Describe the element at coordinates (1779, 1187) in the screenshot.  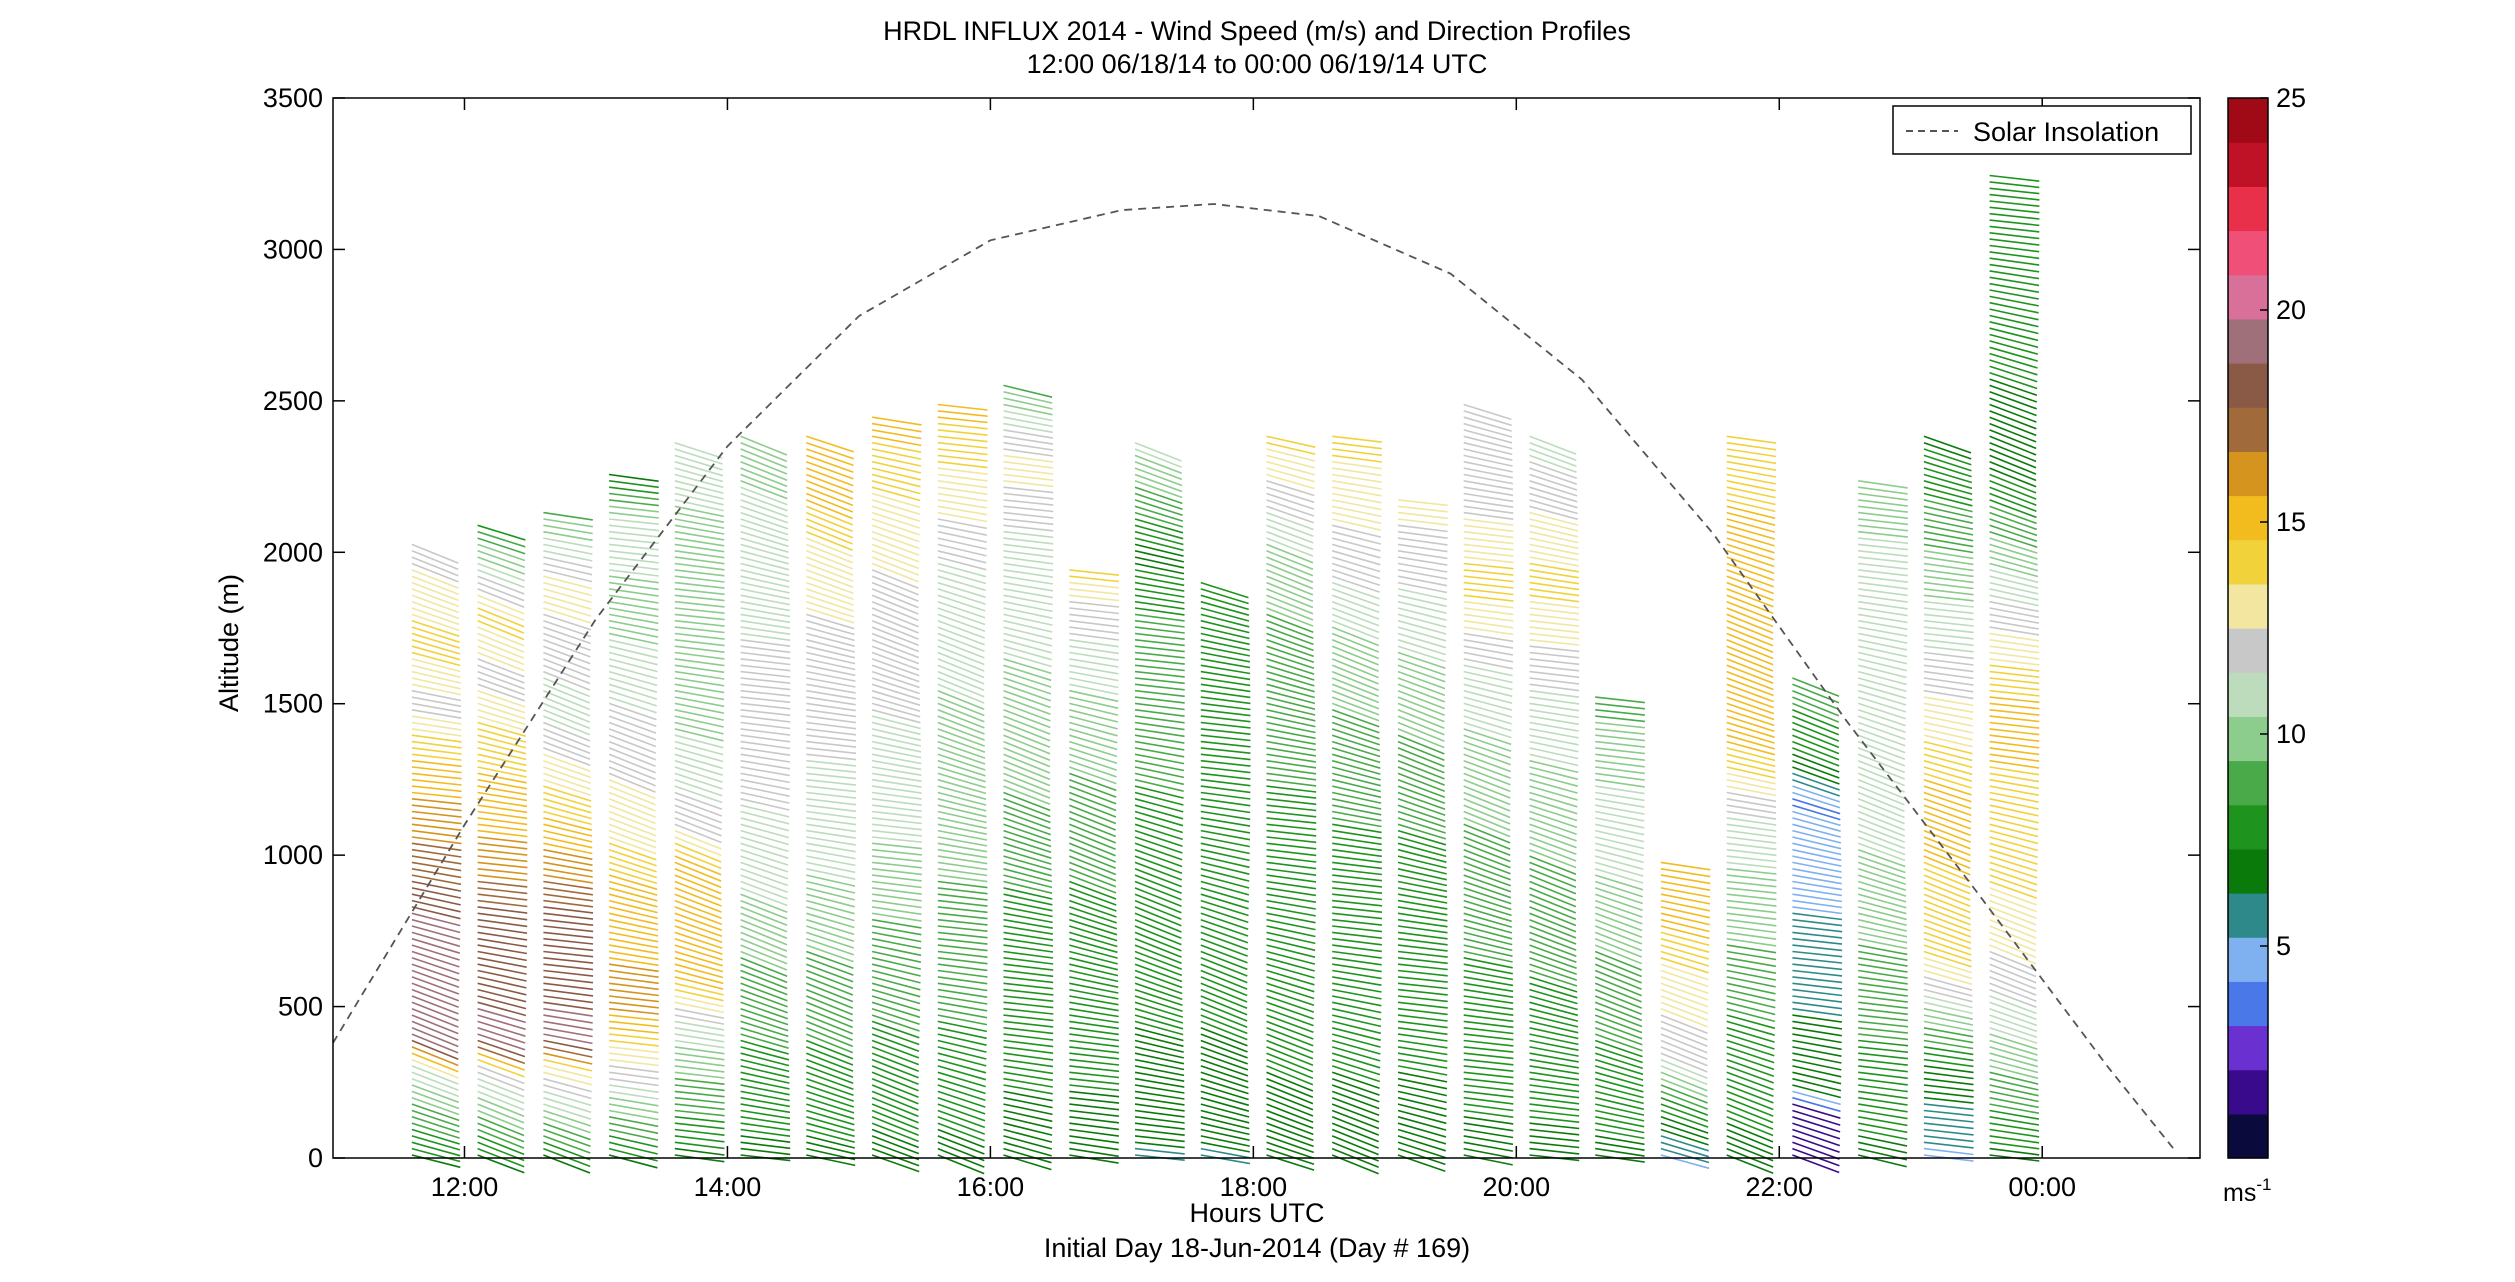
I see `x-tick-label: 22:00` at that location.